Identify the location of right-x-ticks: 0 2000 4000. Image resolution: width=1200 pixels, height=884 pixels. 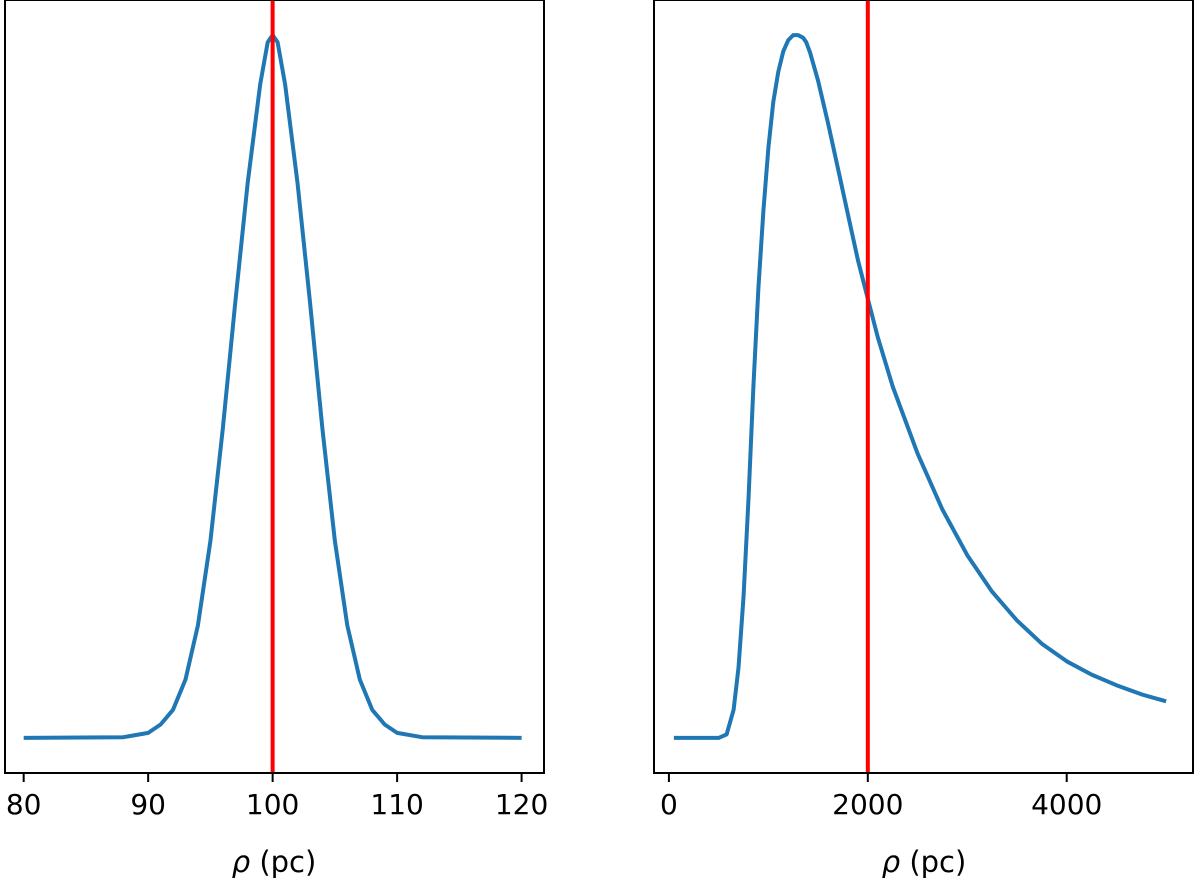
(881, 797).